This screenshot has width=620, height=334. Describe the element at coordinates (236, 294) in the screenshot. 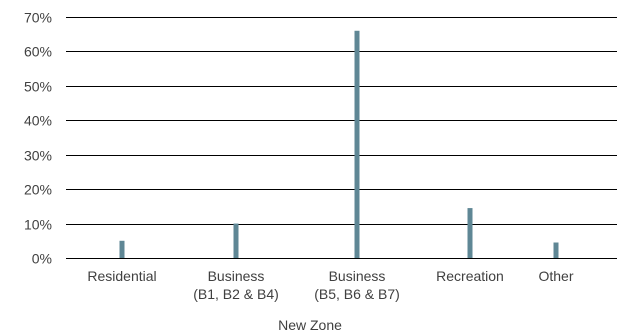

I see `x-tick-label-1-line-1: (B1, B2 & B4)` at that location.